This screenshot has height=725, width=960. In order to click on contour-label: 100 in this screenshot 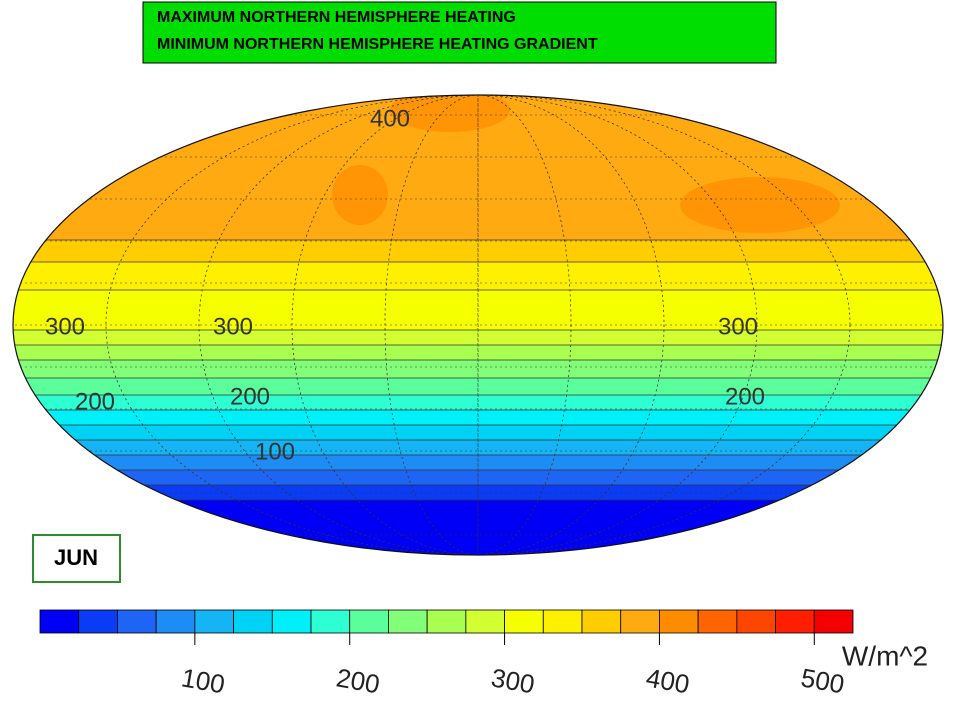, I will do `click(275, 451)`.